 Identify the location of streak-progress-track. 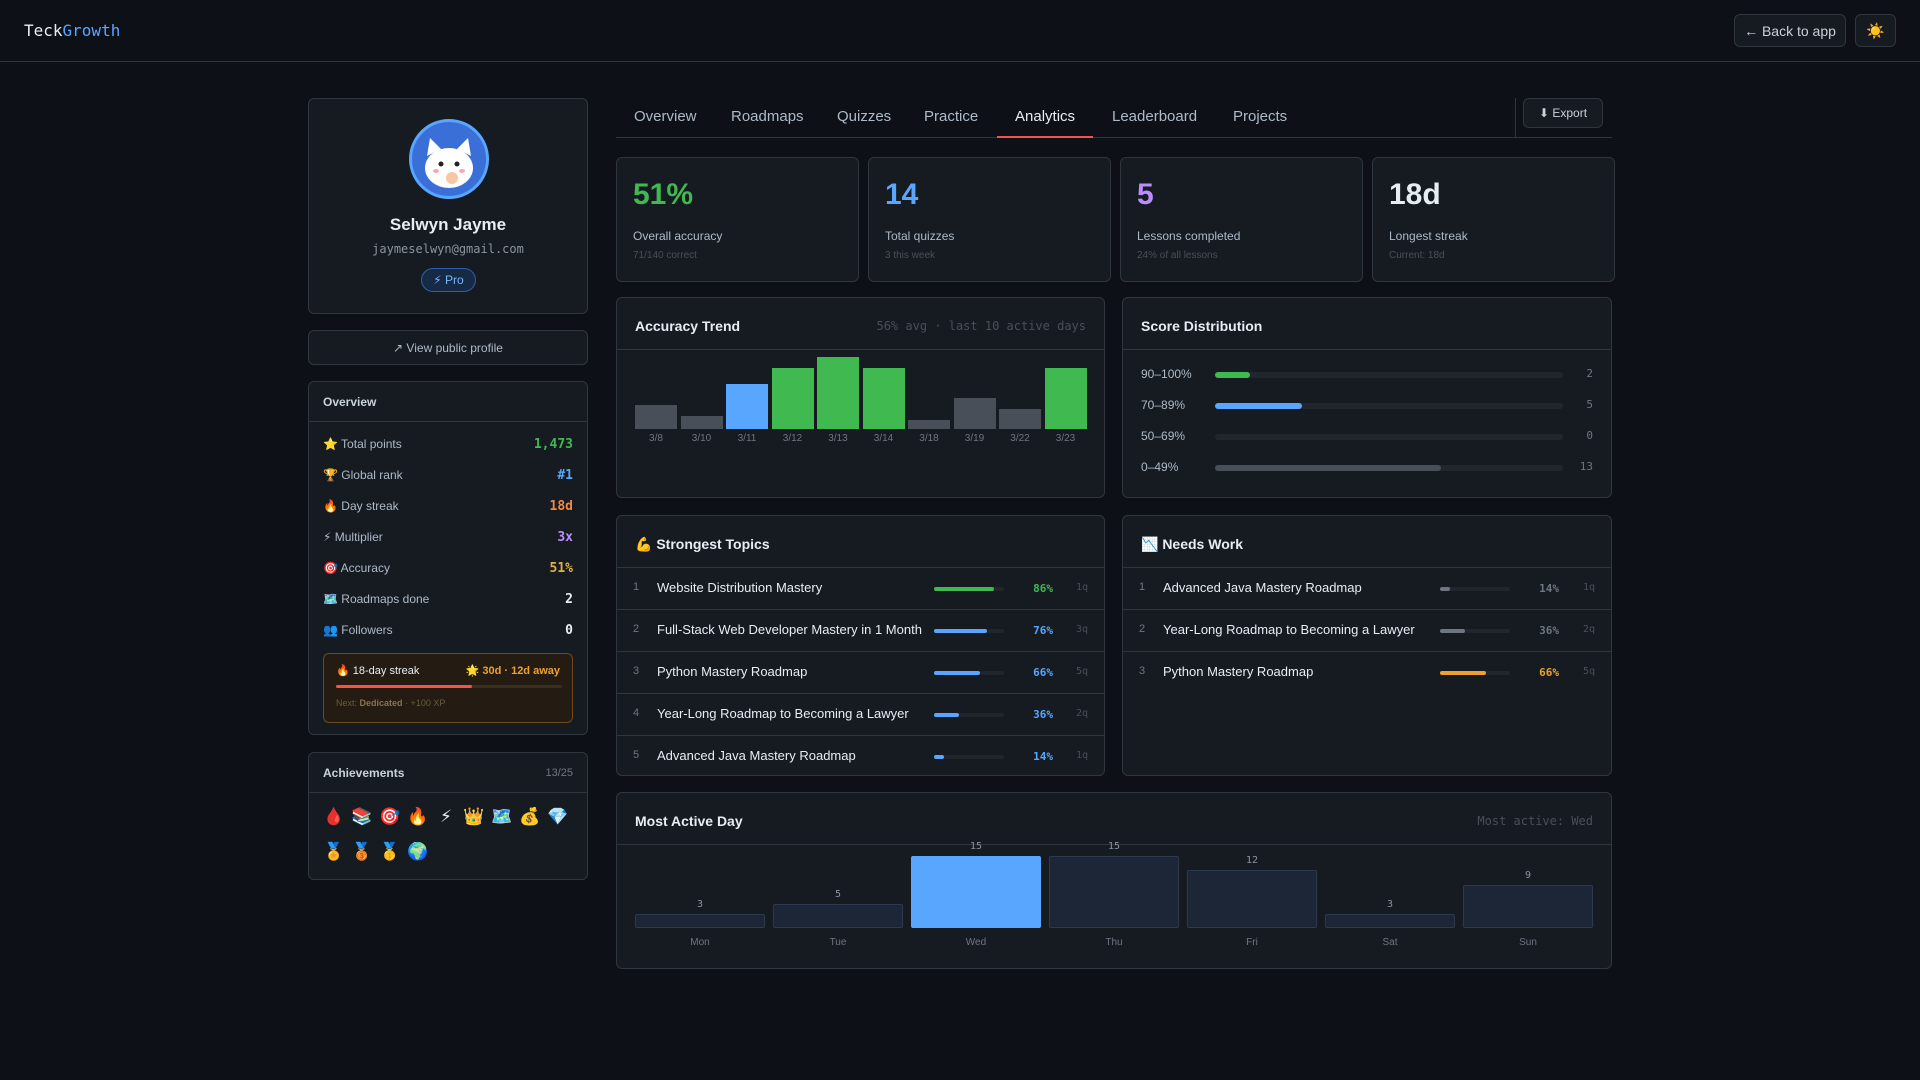
(449, 686).